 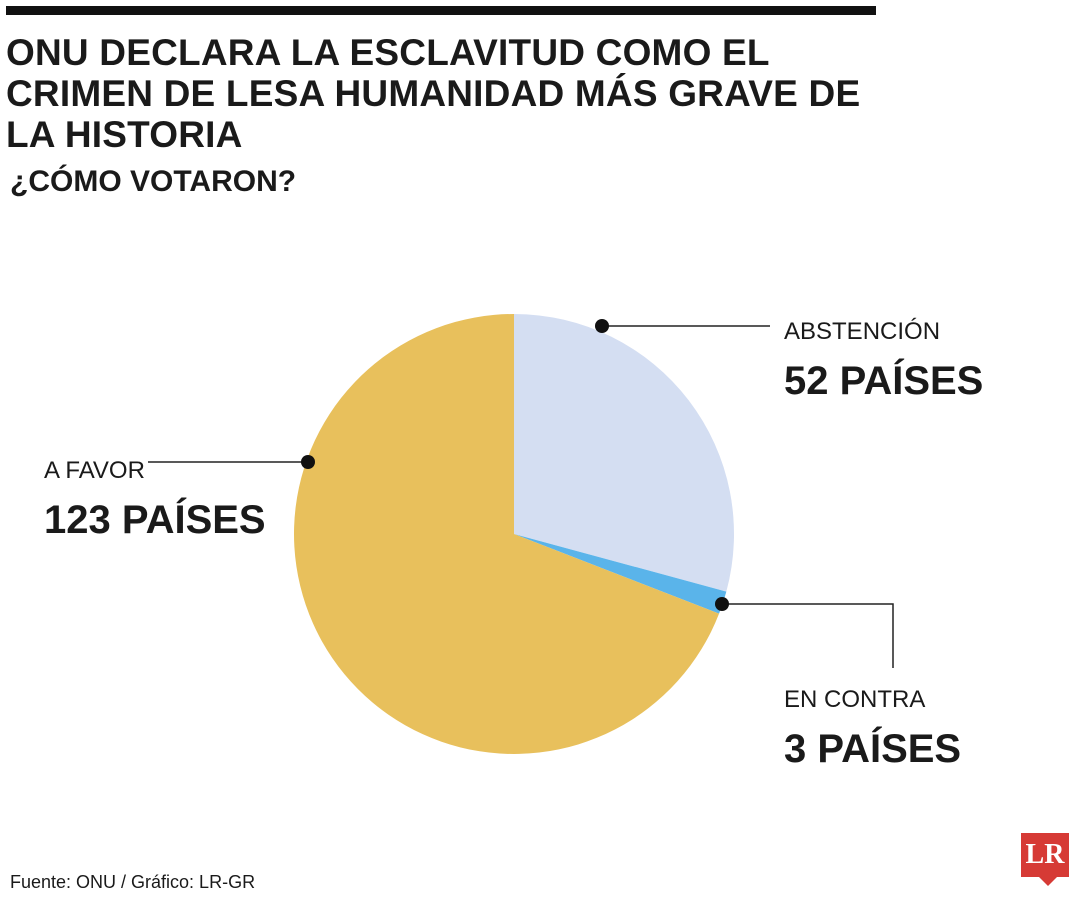 What do you see at coordinates (153, 181) in the screenshot?
I see `chart-subtitle: ¿CÓMO VOTARON?` at bounding box center [153, 181].